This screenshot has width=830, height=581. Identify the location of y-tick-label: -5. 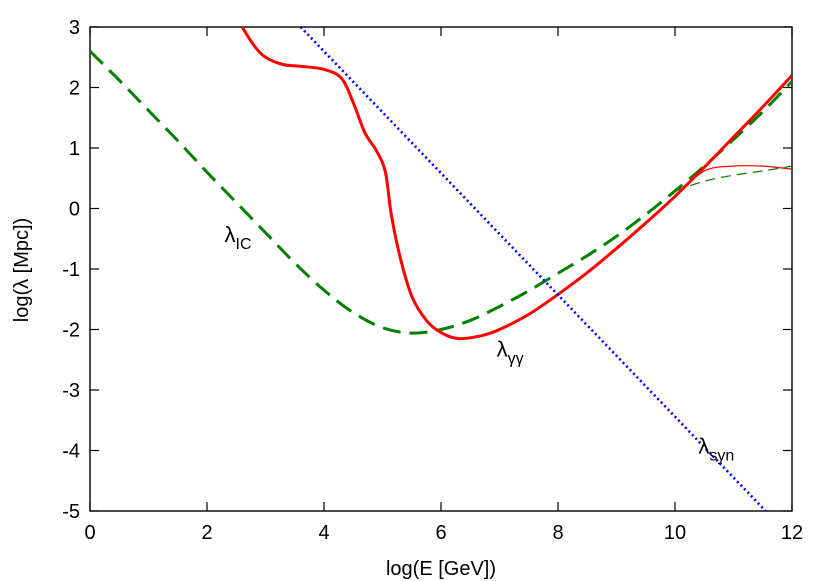
(71, 512).